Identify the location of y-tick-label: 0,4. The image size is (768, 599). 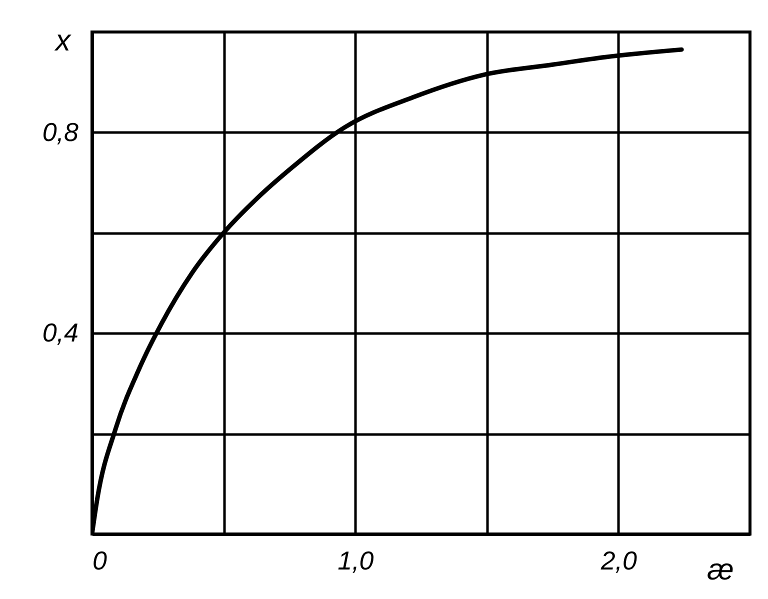
(60, 333).